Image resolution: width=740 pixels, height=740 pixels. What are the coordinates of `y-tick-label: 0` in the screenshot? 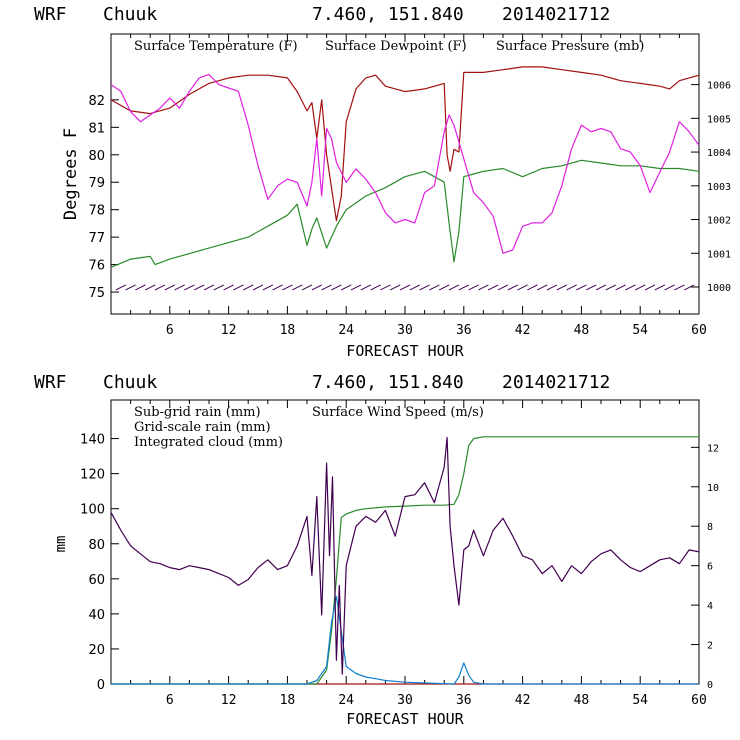 It's located at (101, 685).